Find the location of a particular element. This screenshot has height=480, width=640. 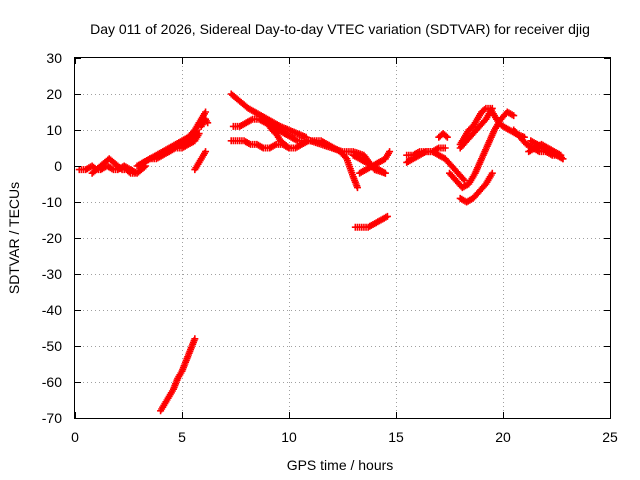

x-tick-label: 10 is located at coordinates (289, 437).